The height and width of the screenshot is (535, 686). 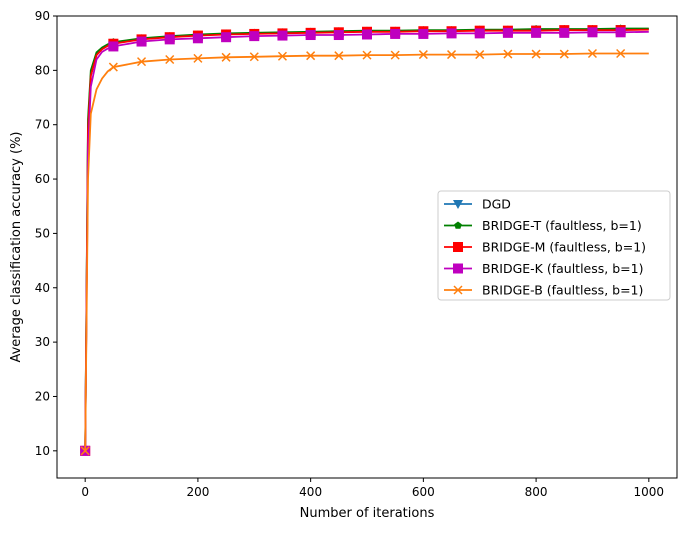 I want to click on legend-label: BRIDGE-K (faultless, b=1), so click(x=562, y=268).